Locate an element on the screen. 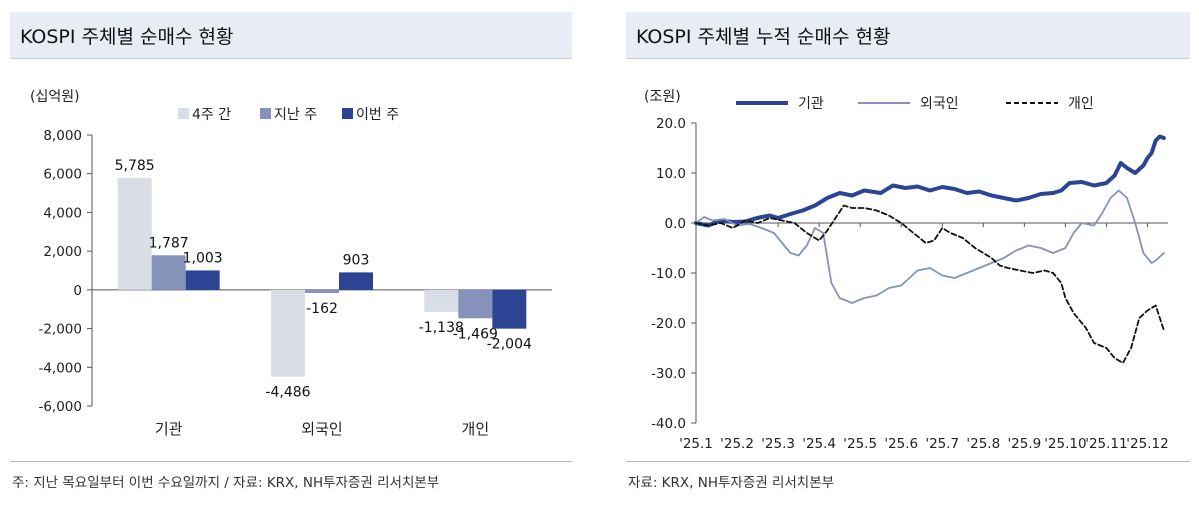 This screenshot has height=514, width=1199. source-note: 자료: KRX, NH투자증권 리서치본부 is located at coordinates (731, 483).